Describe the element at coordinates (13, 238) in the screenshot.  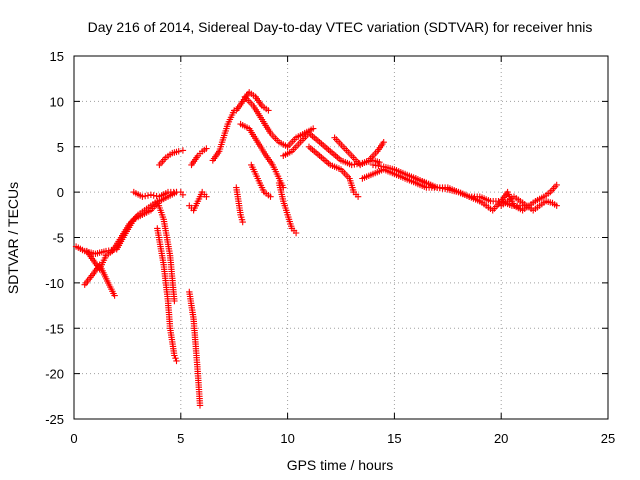
I see `y-axis-label: SDTVAR / TECUs` at that location.